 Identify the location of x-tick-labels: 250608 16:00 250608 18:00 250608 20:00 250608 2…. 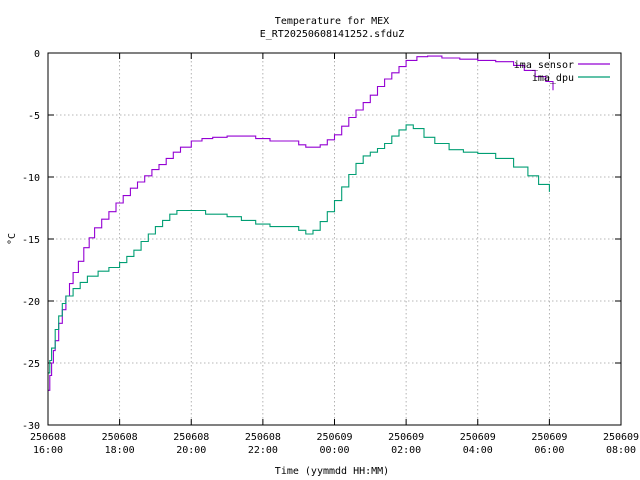
(334, 444).